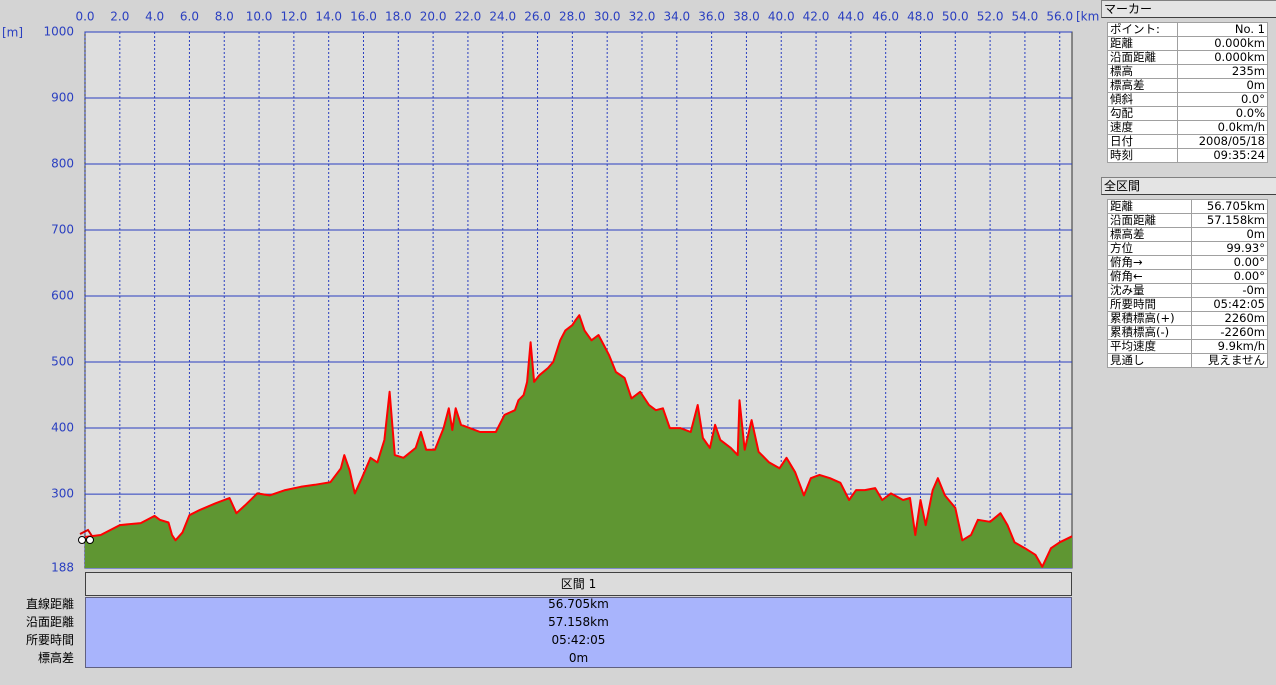 This screenshot has width=1276, height=685. I want to click on info-value: 0.0km/h, so click(1222, 127).